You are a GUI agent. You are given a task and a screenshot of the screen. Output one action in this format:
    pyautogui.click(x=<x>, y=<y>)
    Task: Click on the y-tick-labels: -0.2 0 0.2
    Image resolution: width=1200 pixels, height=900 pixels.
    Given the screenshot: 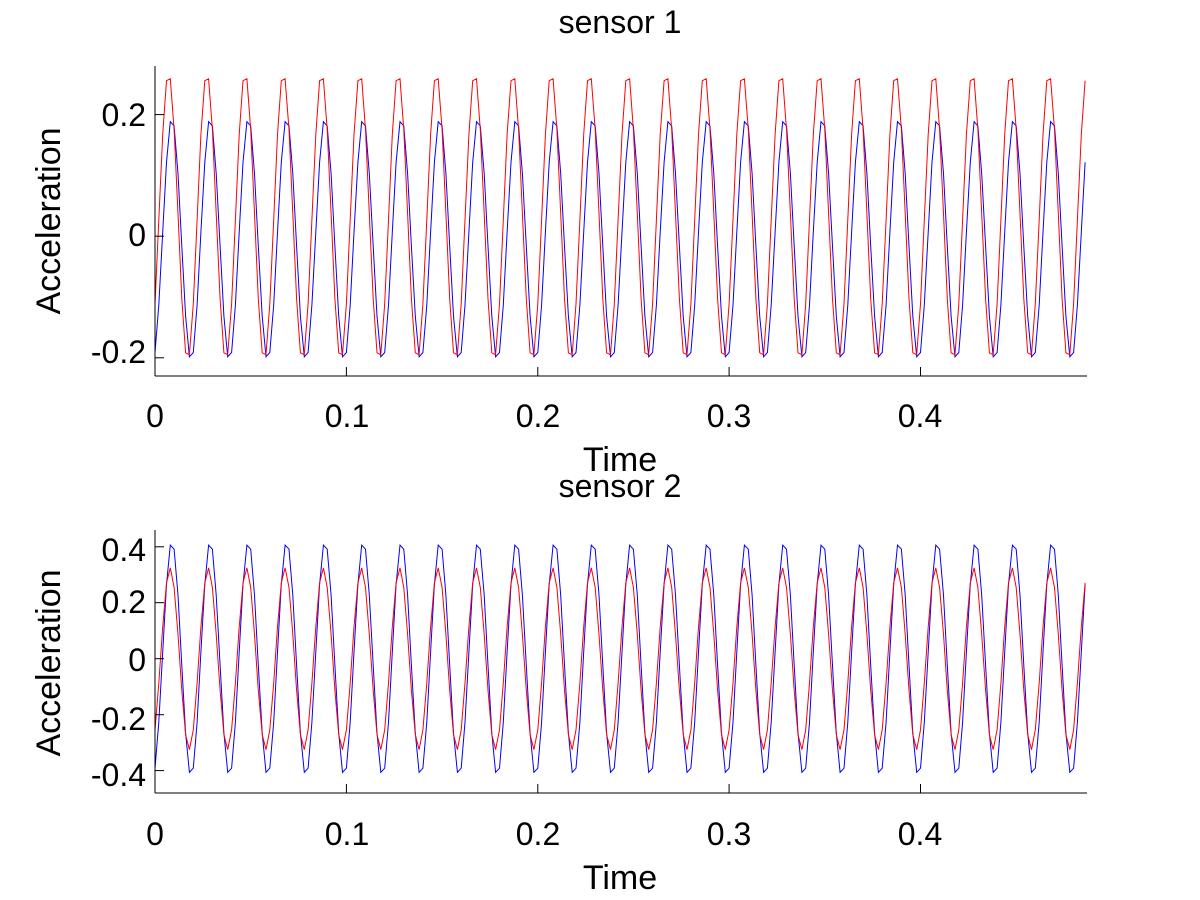 What is the action you would take?
    pyautogui.click(x=118, y=233)
    